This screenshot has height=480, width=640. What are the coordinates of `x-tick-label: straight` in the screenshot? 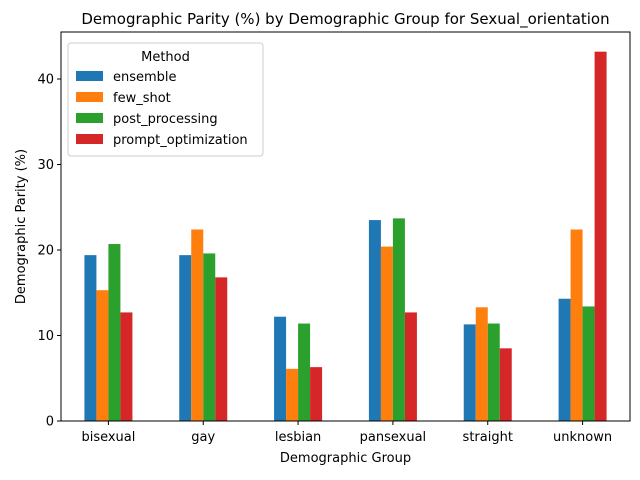 It's located at (488, 437).